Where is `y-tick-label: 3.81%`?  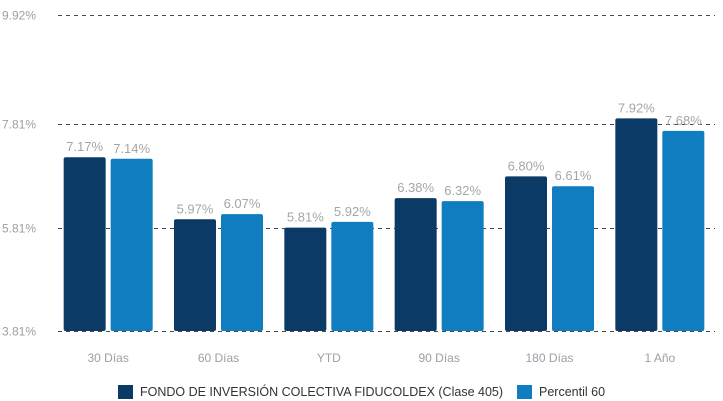 y-tick-label: 3.81% is located at coordinates (19, 332).